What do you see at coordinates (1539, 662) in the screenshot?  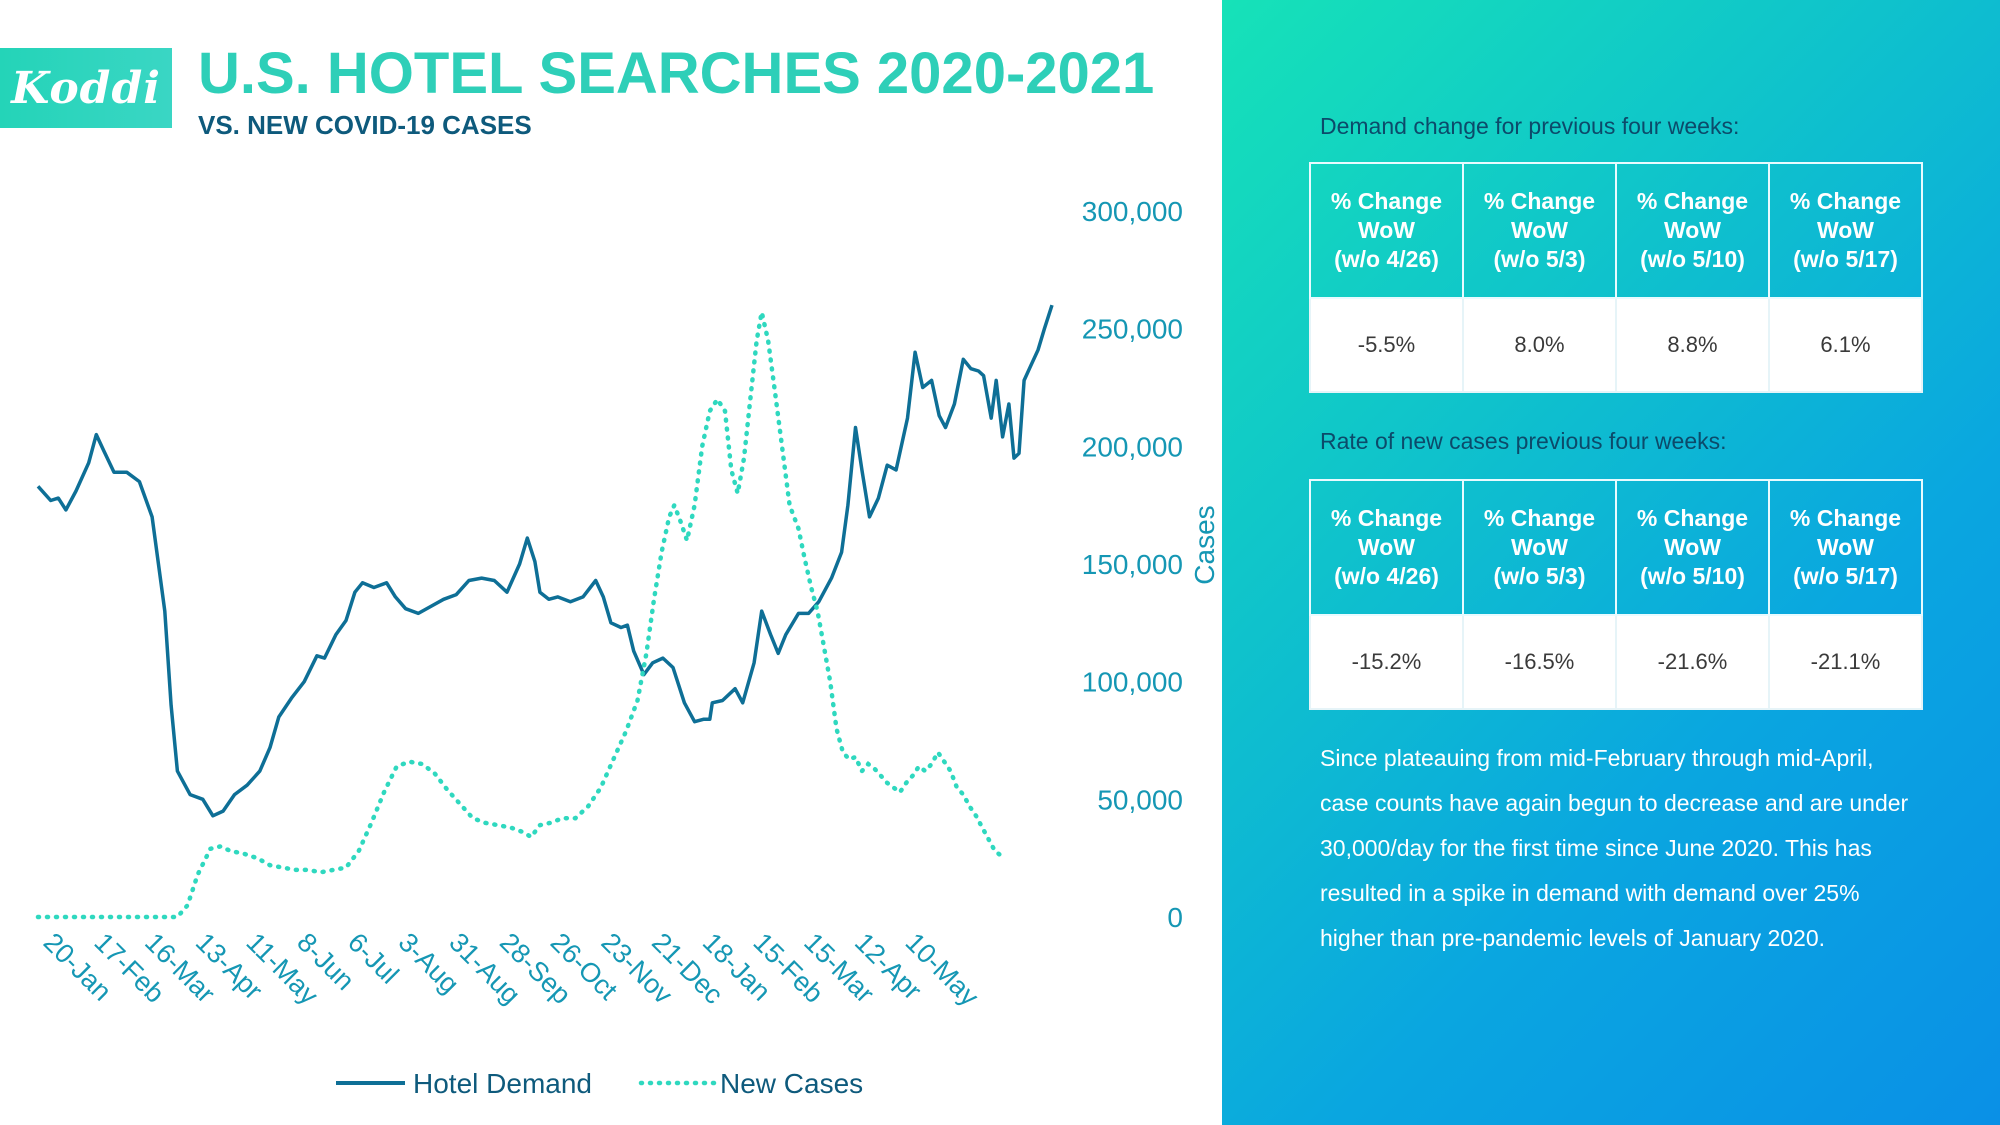 I see `cases-value-cell: -16.5%` at bounding box center [1539, 662].